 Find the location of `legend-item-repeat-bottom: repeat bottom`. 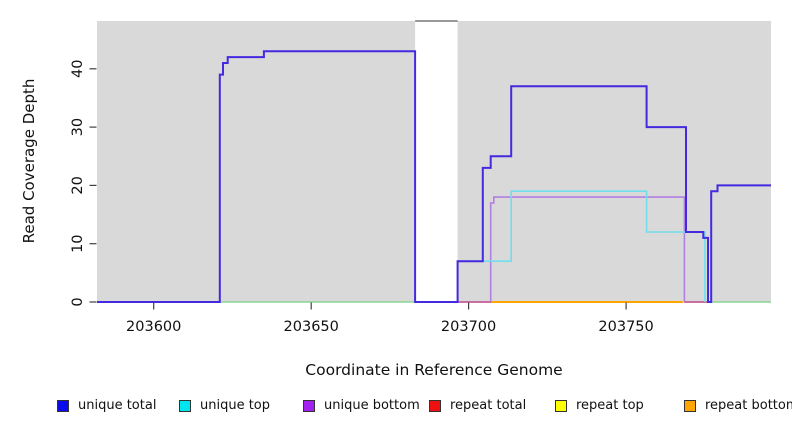

legend-item-repeat-bottom: repeat bottom is located at coordinates (738, 405).